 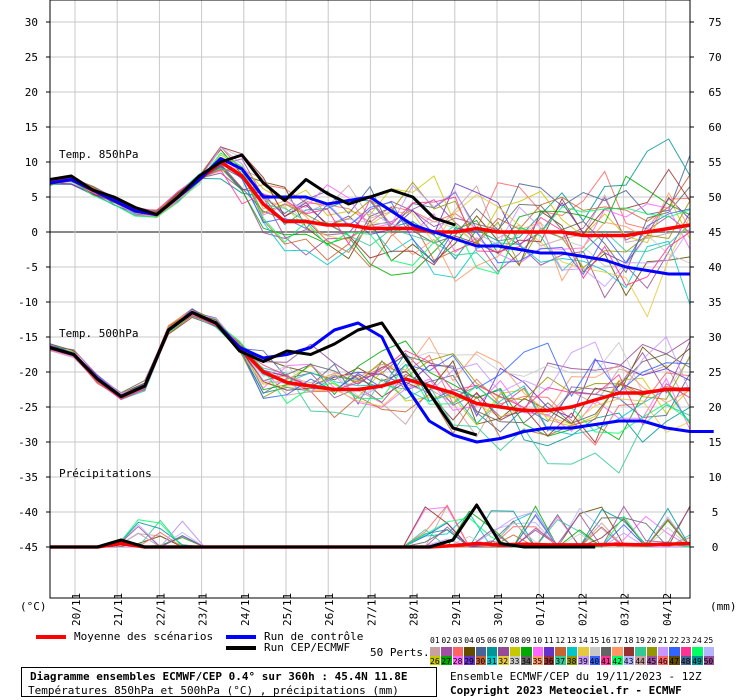 I want to click on pert-number-bottom: 43, so click(x=628, y=661).